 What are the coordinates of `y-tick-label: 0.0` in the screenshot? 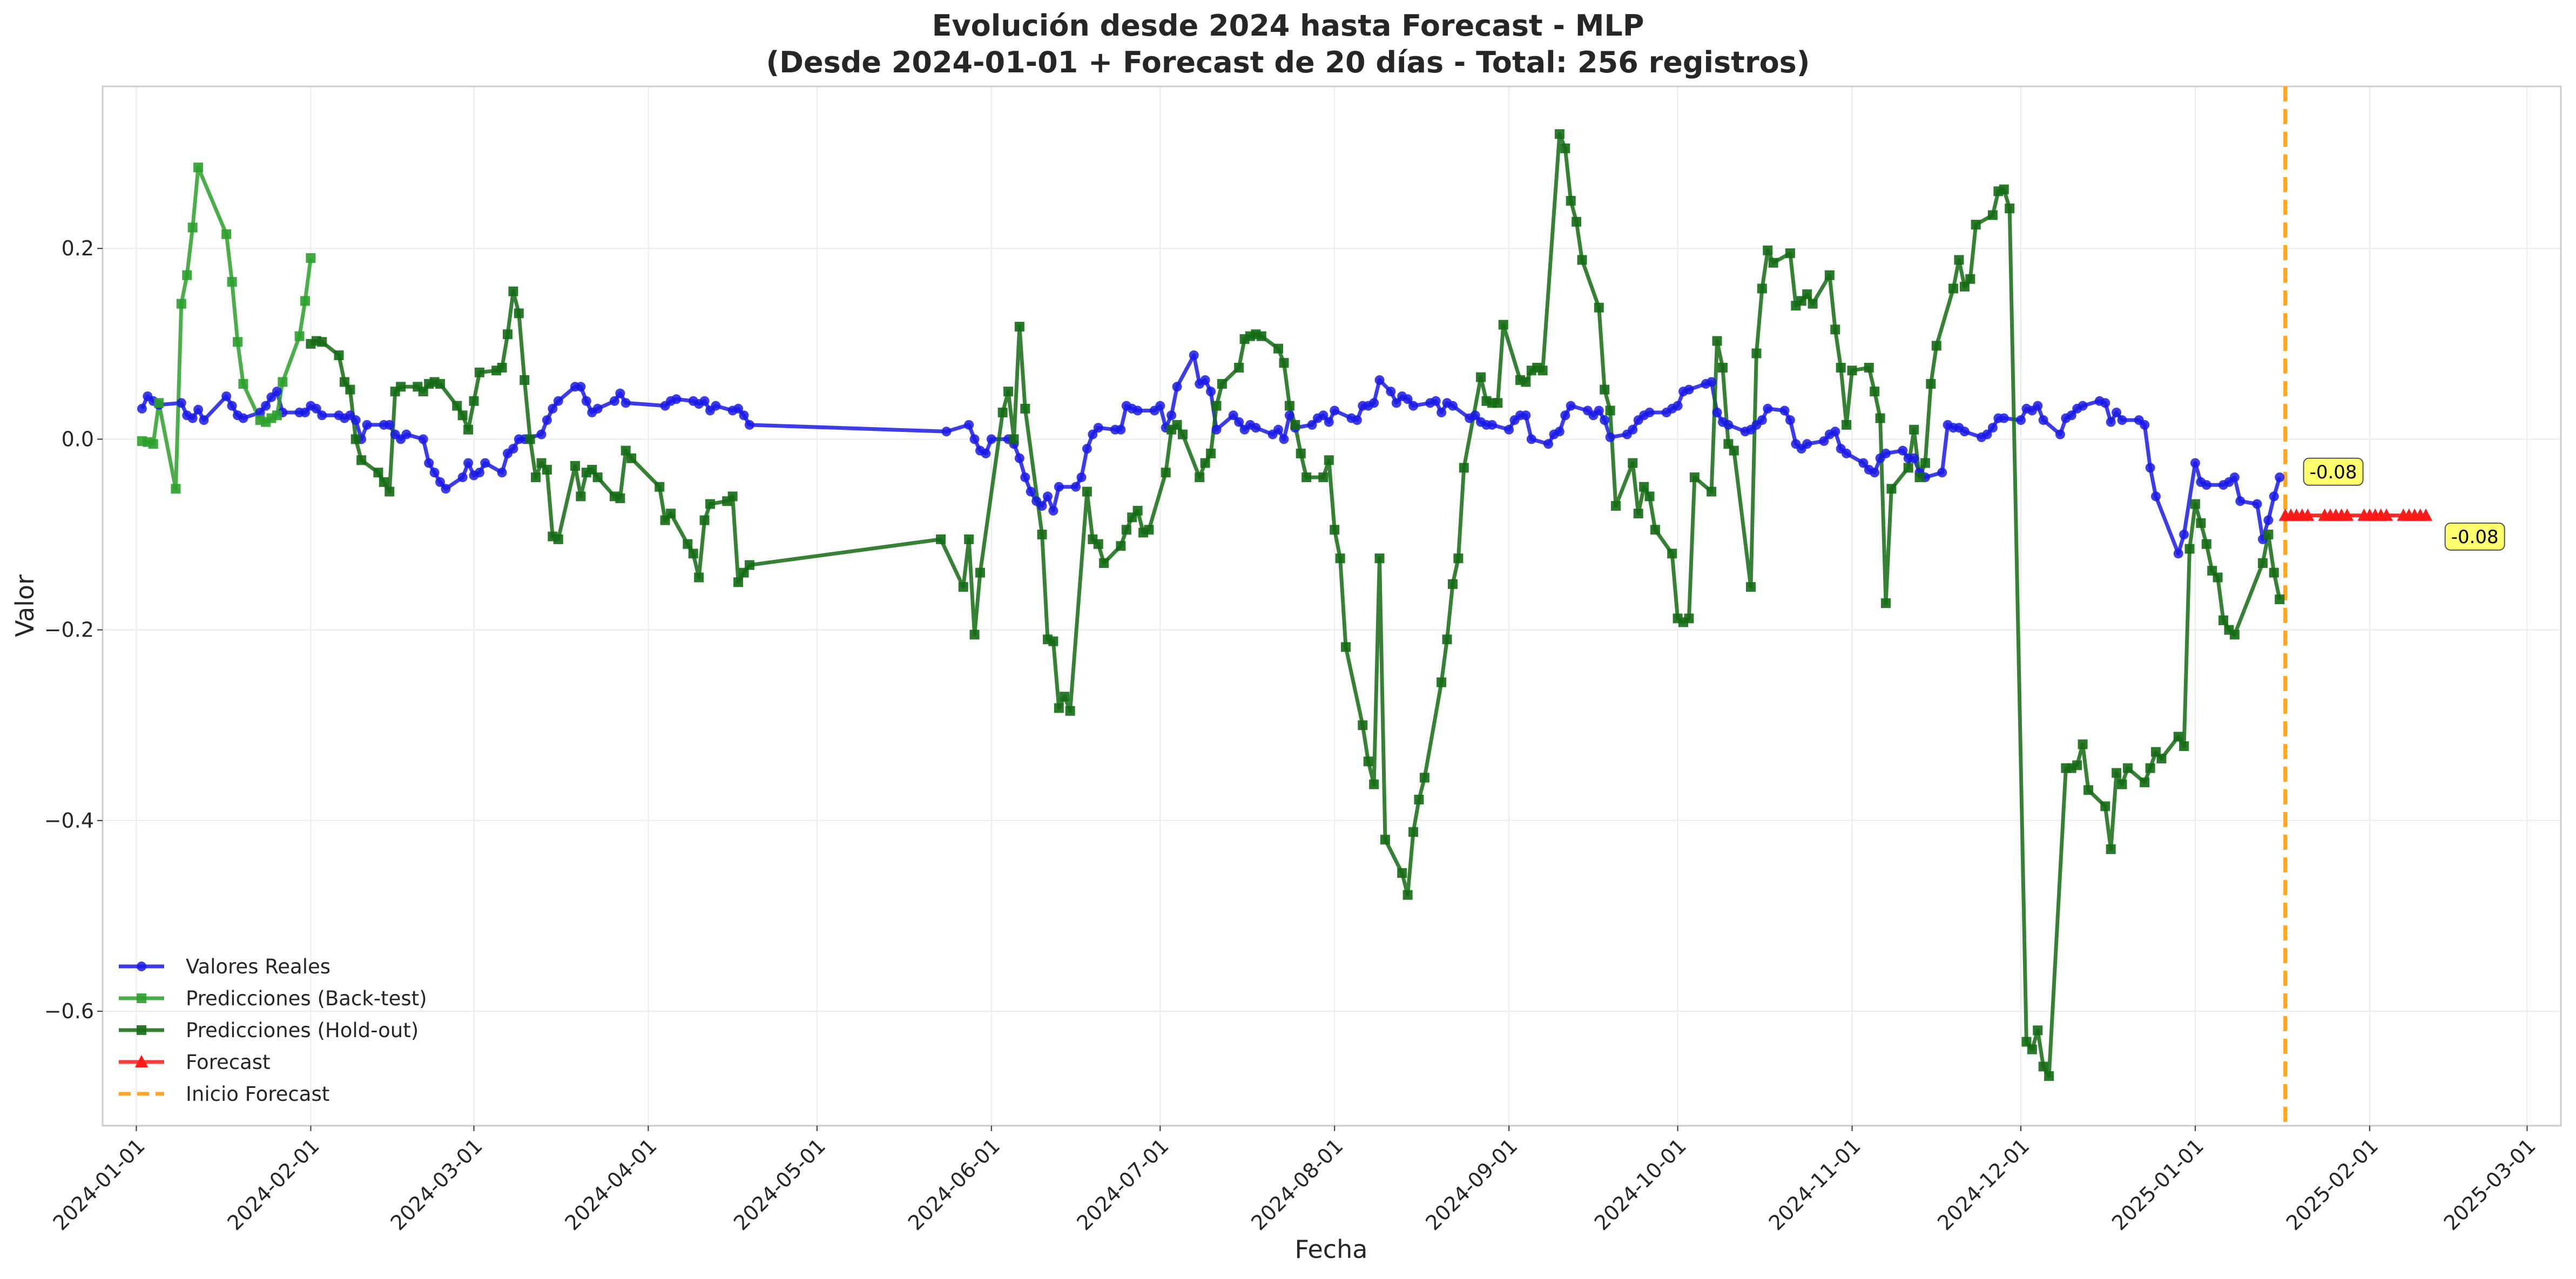 It's located at (78, 439).